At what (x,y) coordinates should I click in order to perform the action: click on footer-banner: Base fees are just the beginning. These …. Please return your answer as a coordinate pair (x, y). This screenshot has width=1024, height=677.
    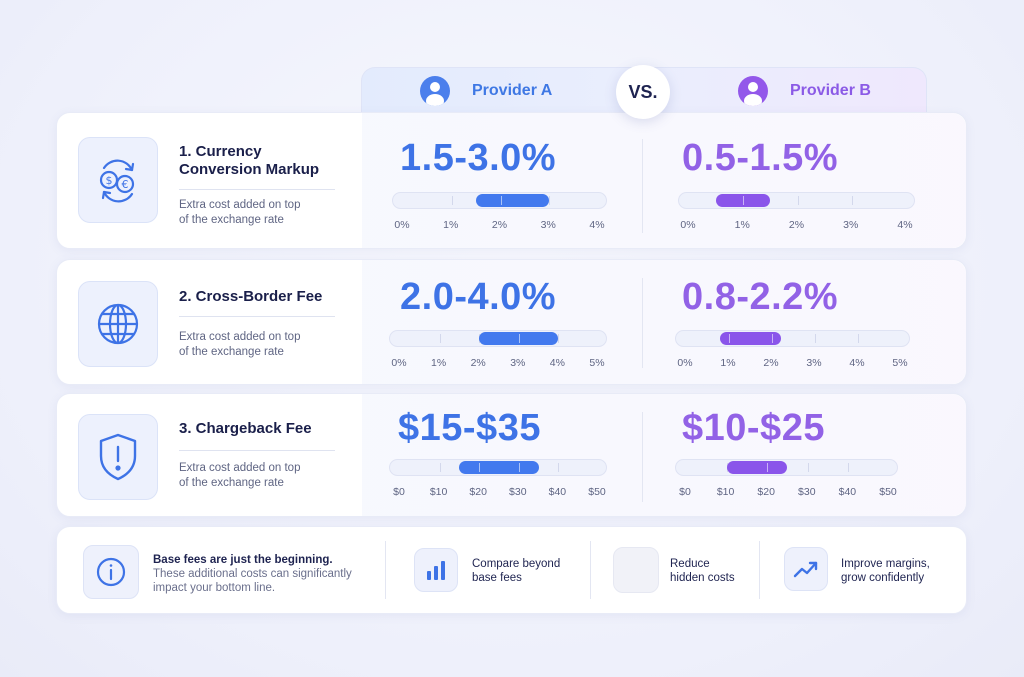
    Looking at the image, I should click on (511, 570).